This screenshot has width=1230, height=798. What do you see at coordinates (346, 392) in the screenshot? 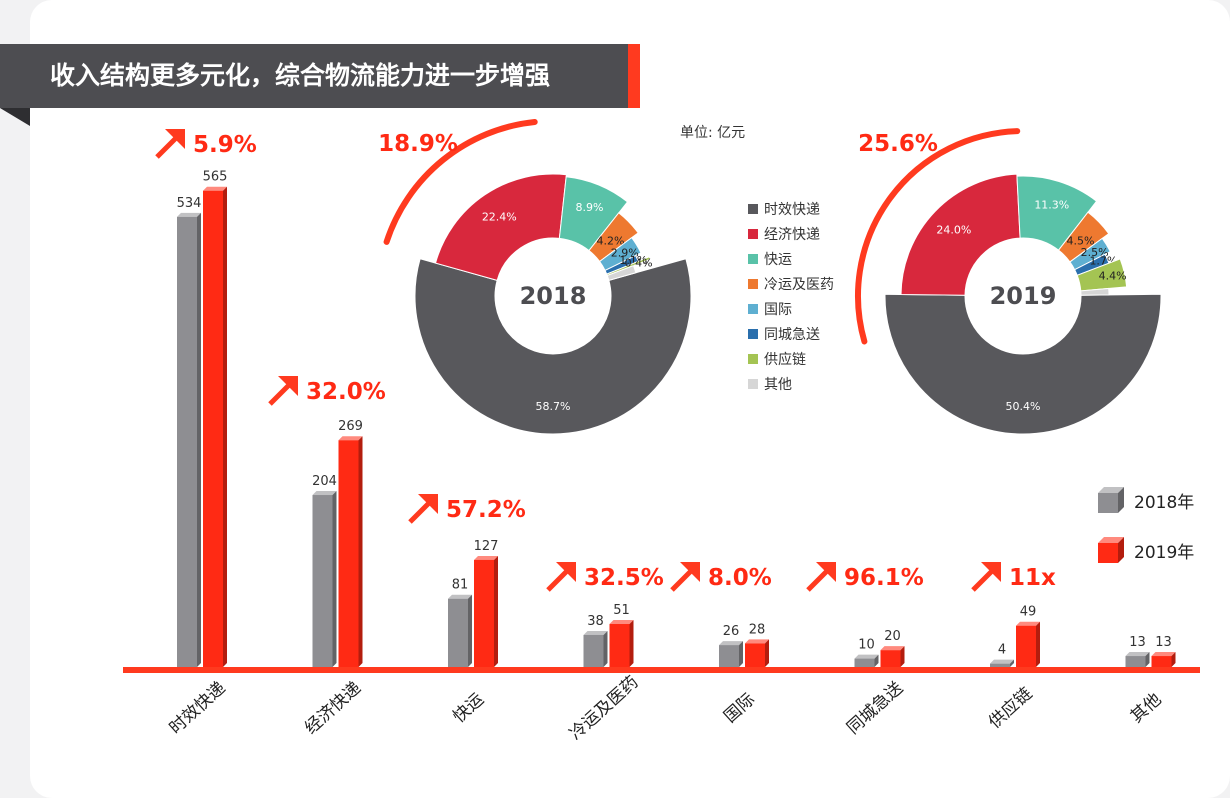
I see `growth-label: 32.0%` at bounding box center [346, 392].